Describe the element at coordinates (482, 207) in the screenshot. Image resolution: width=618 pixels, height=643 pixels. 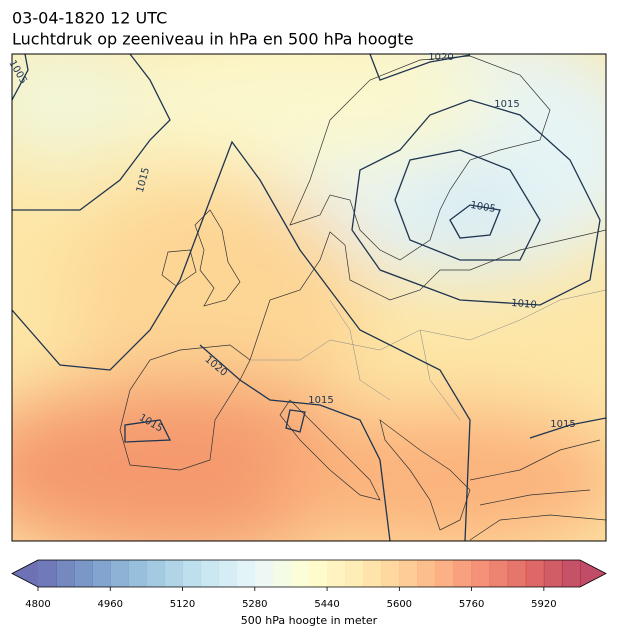
I see `isobar-label: 1005` at that location.